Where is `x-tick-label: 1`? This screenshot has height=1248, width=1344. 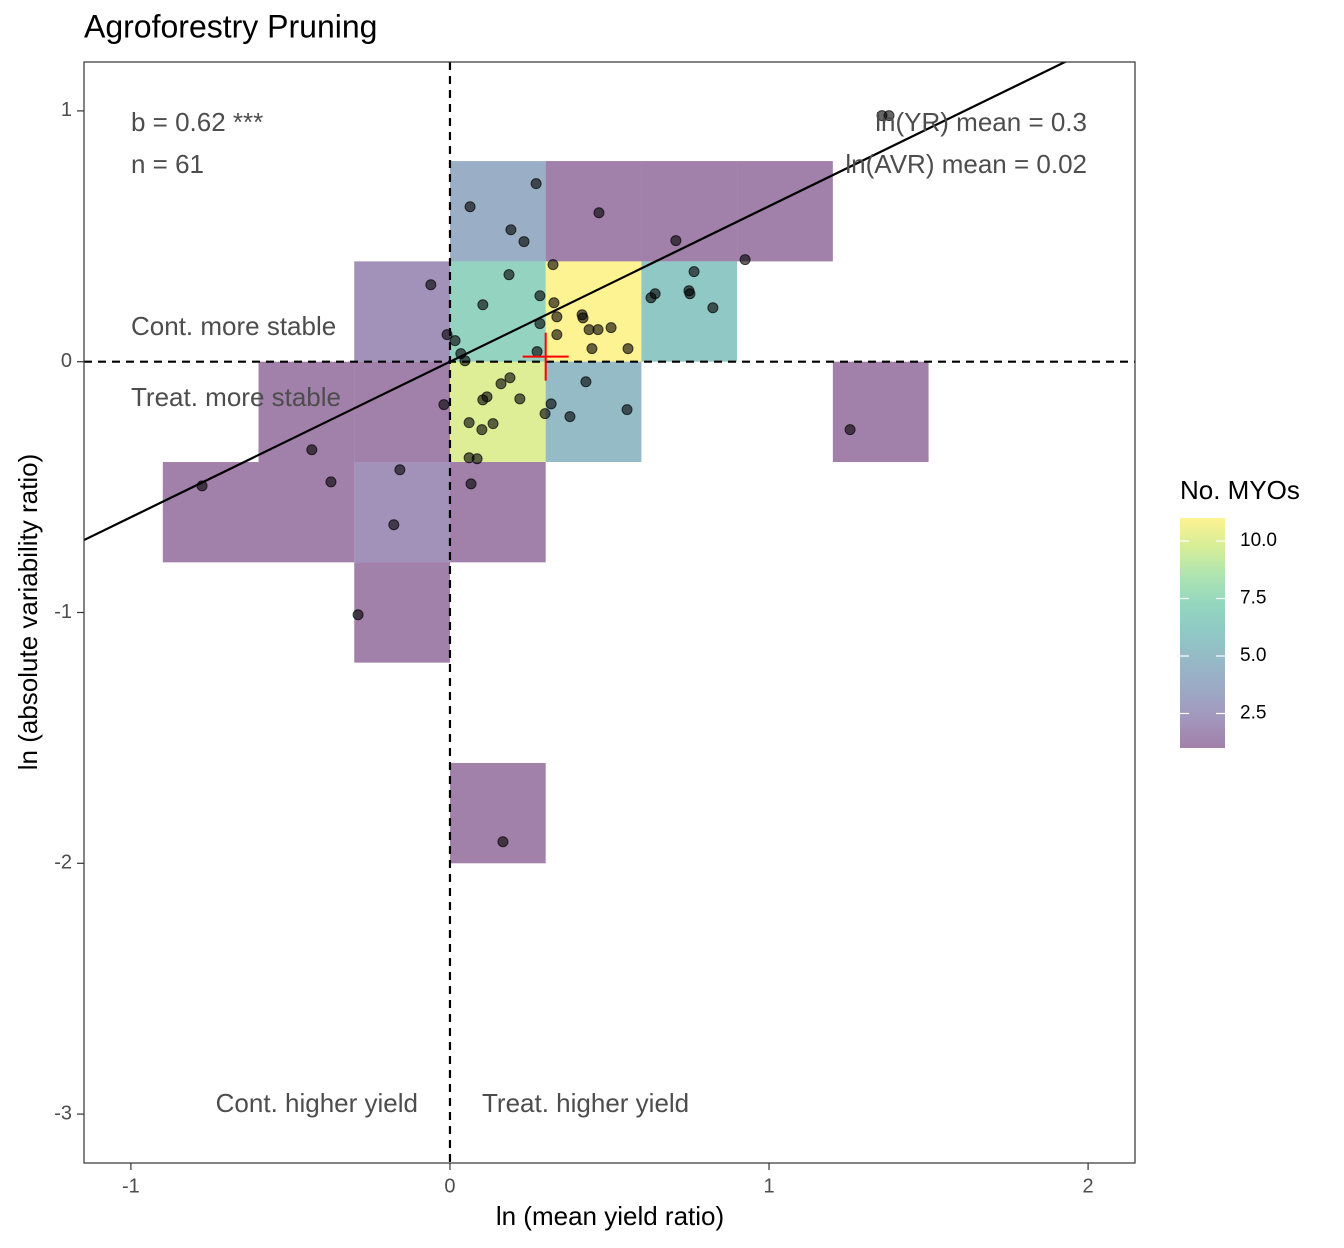 x-tick-label: 1 is located at coordinates (768, 1186).